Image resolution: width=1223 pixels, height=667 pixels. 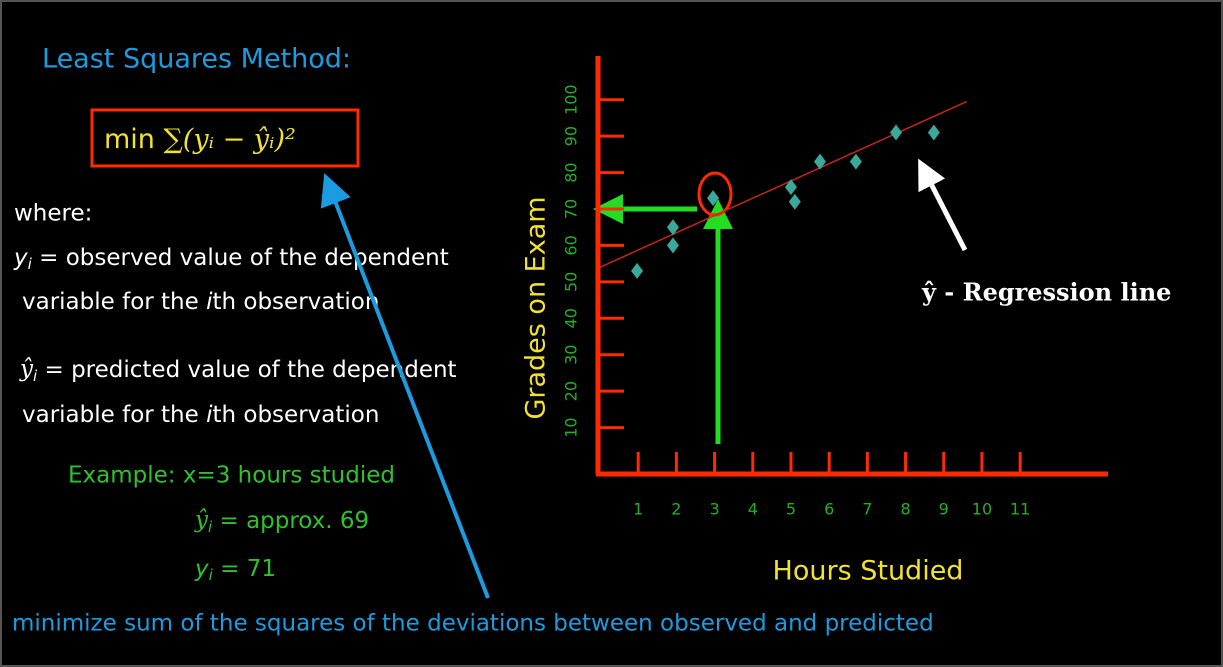 I want to click on x-axis-title: Hours Studied, so click(x=868, y=571).